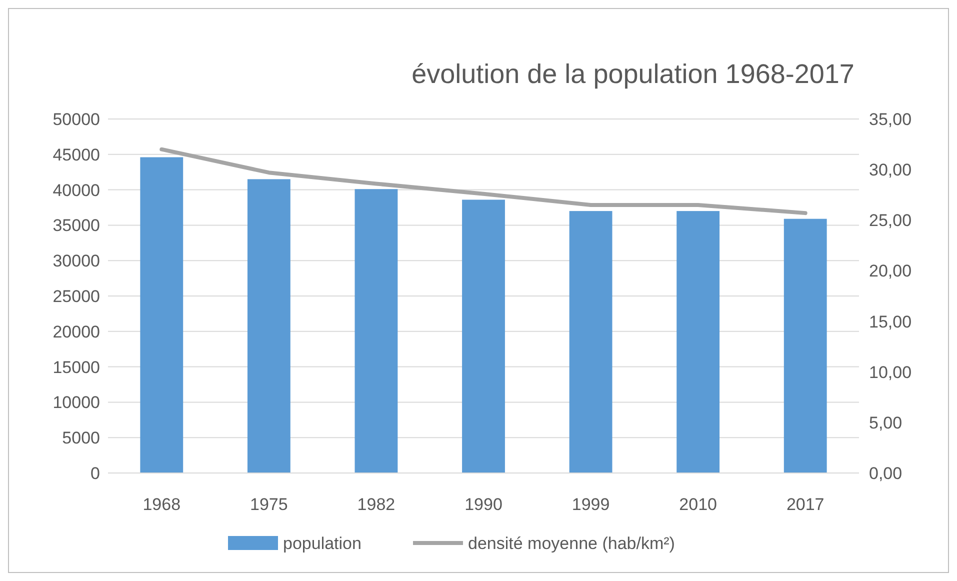 This screenshot has height=581, width=957. What do you see at coordinates (76, 154) in the screenshot?
I see `y-tick-label: 45000` at bounding box center [76, 154].